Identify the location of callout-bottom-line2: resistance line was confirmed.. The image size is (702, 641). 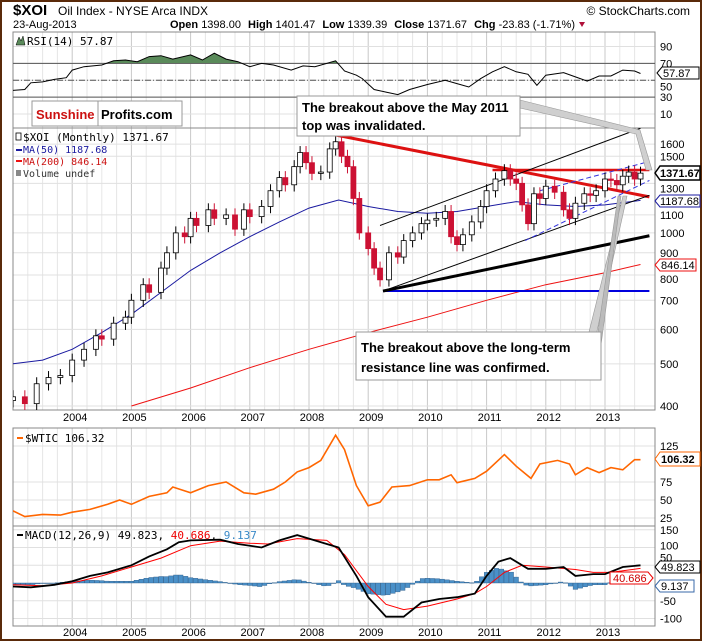
(455, 367).